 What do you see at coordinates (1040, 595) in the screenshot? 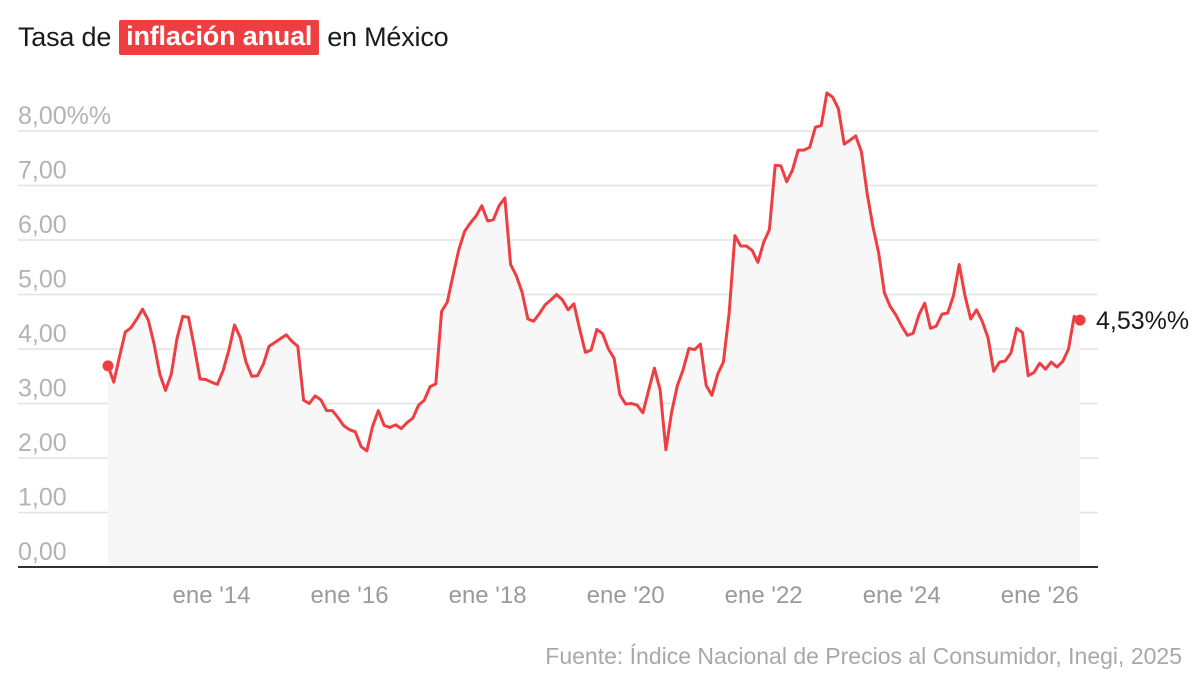
I see `x-tick-label-6: ene '26` at bounding box center [1040, 595].